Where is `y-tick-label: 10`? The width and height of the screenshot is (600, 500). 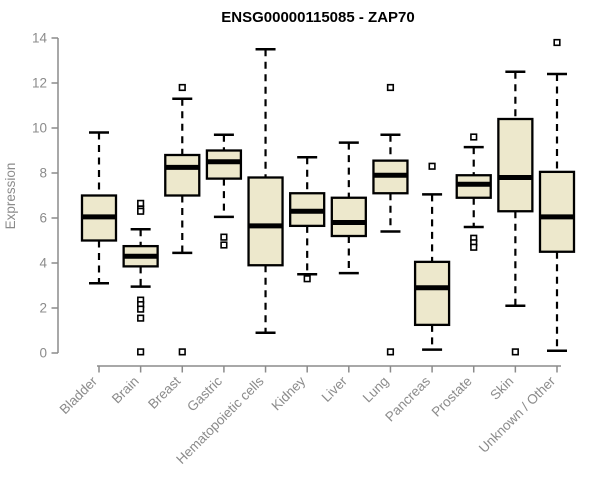
y-tick-label: 10 is located at coordinates (39, 128).